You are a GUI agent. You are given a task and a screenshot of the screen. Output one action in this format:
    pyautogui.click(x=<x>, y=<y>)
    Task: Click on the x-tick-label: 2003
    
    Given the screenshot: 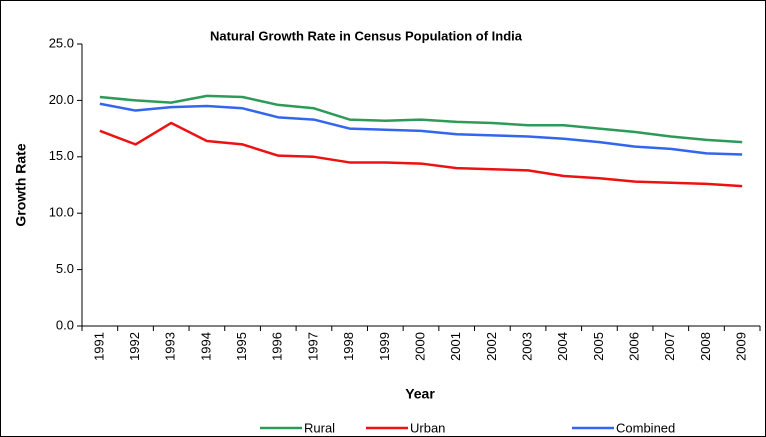 What is the action you would take?
    pyautogui.click(x=526, y=346)
    